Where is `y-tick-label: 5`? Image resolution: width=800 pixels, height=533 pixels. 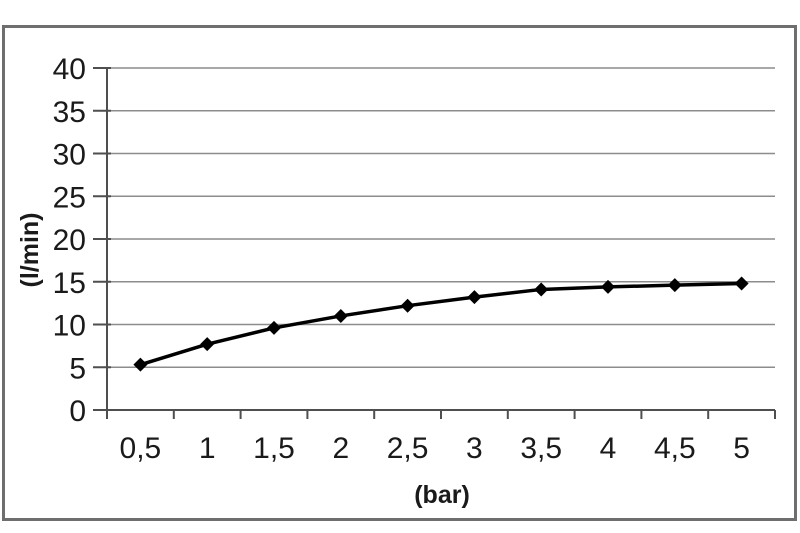
y-tick-label: 5 is located at coordinates (77, 368).